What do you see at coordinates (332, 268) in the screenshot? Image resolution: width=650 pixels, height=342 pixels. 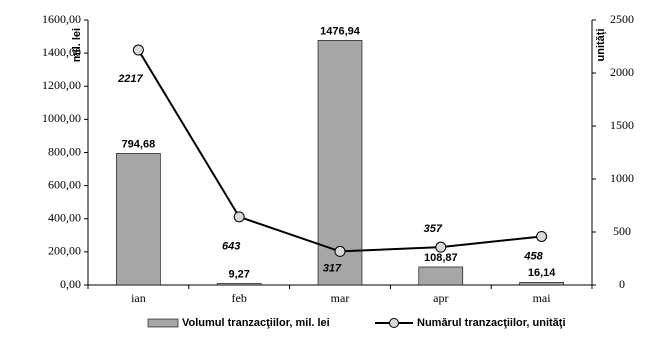 I see `line-value-label: 317` at bounding box center [332, 268].